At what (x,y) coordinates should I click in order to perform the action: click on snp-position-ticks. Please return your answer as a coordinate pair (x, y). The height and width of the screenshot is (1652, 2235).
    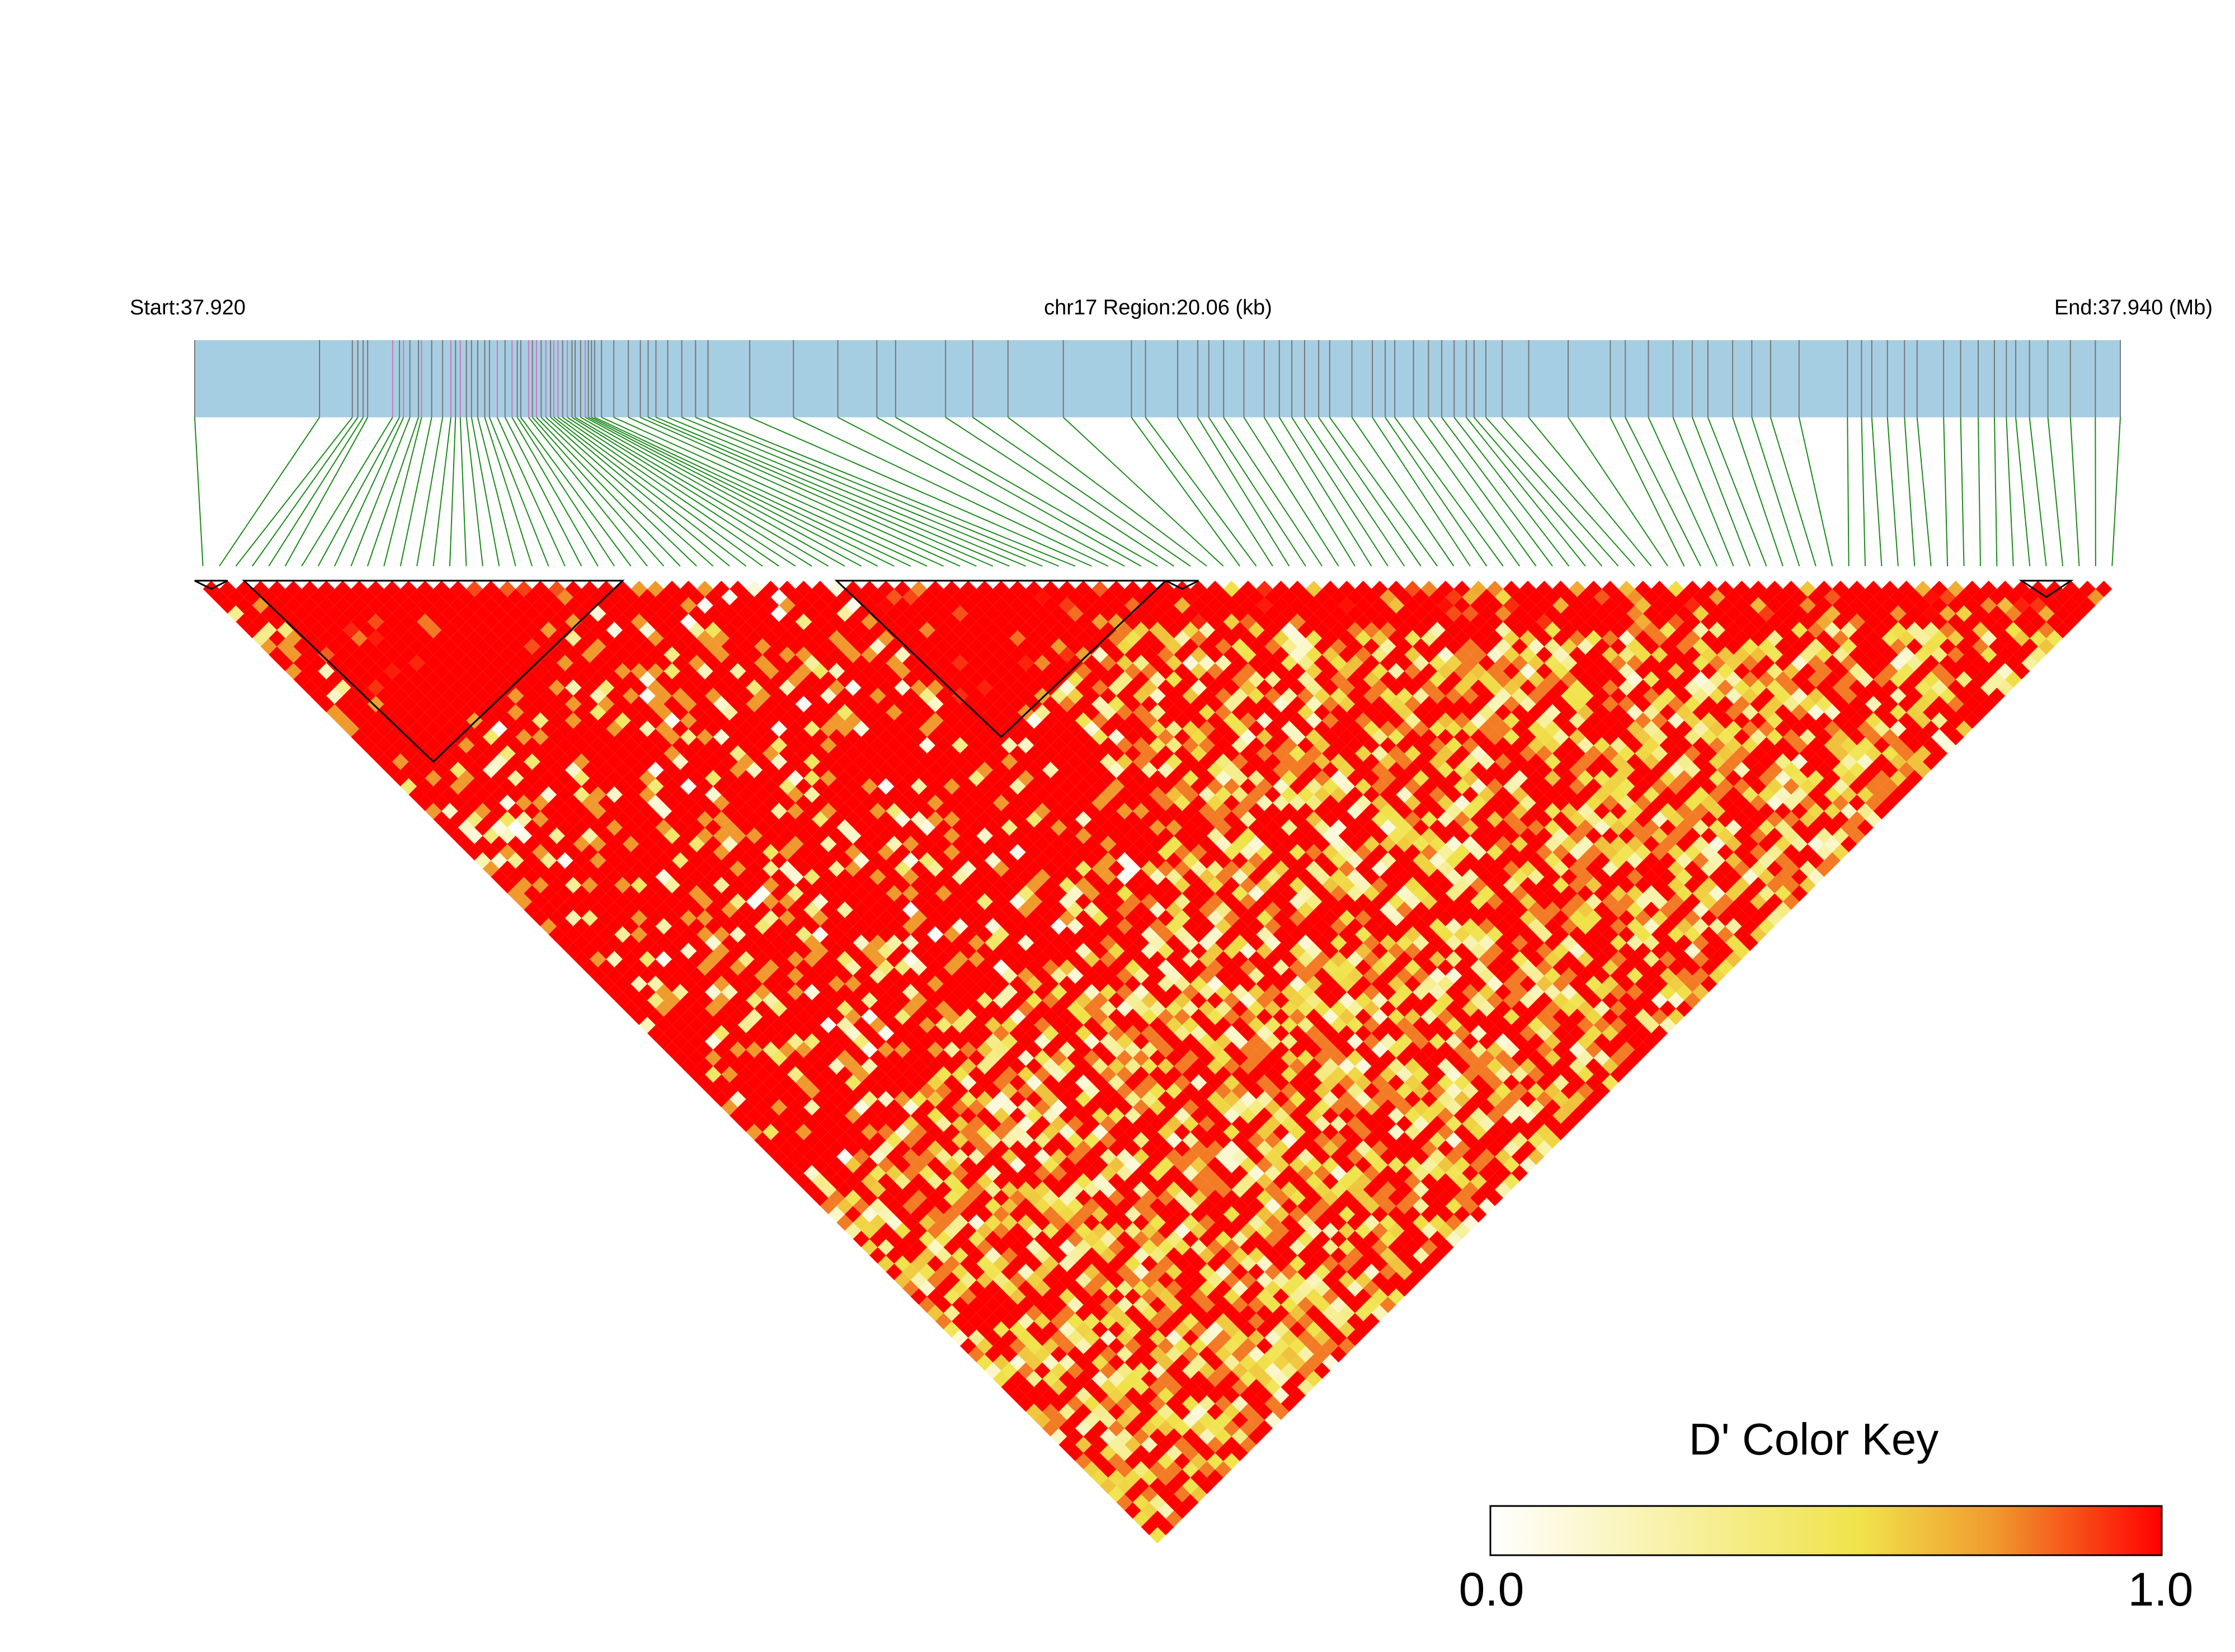
    Looking at the image, I should click on (1157, 379).